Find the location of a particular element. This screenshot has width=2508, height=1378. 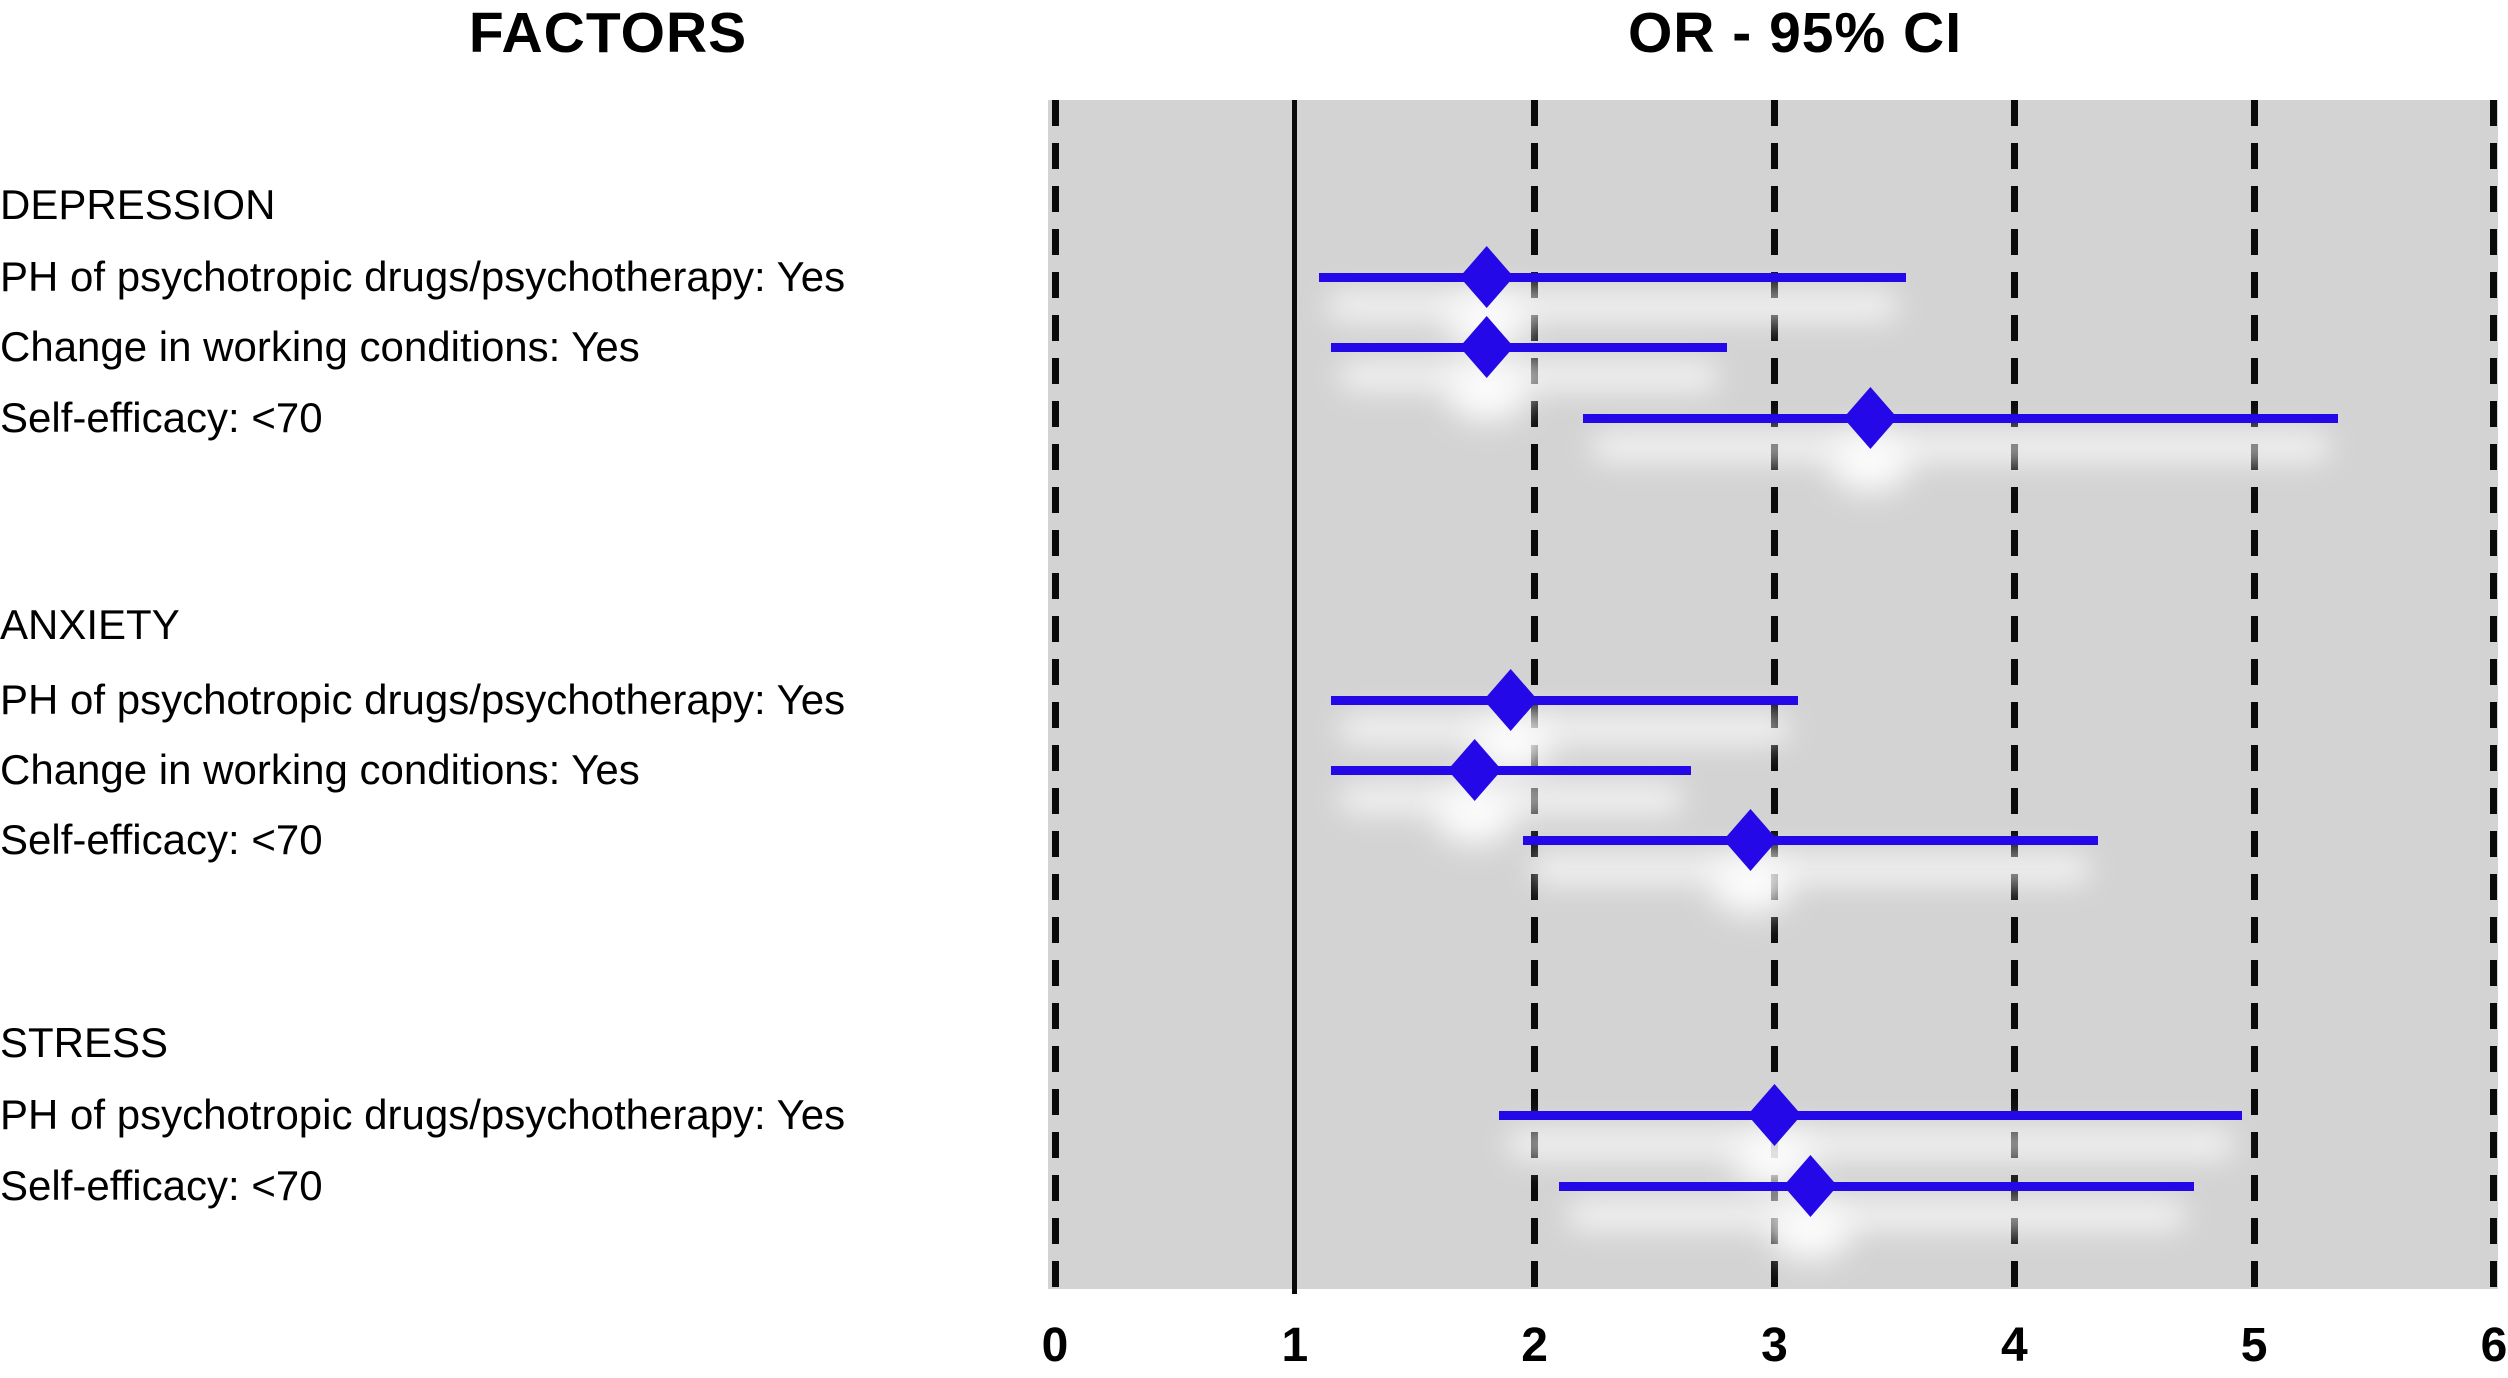

x-tick-label: 5 is located at coordinates (2254, 1345).